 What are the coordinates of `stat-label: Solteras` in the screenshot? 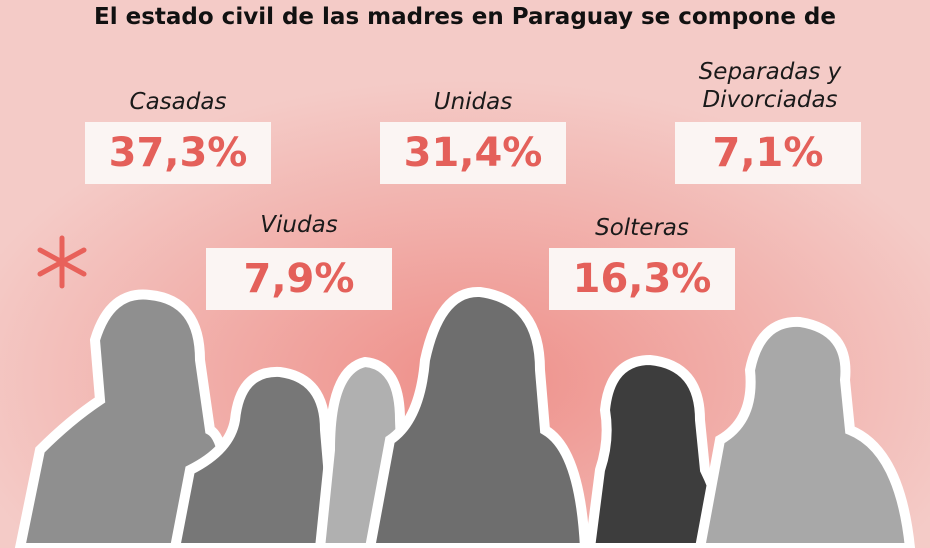 It's located at (642, 228).